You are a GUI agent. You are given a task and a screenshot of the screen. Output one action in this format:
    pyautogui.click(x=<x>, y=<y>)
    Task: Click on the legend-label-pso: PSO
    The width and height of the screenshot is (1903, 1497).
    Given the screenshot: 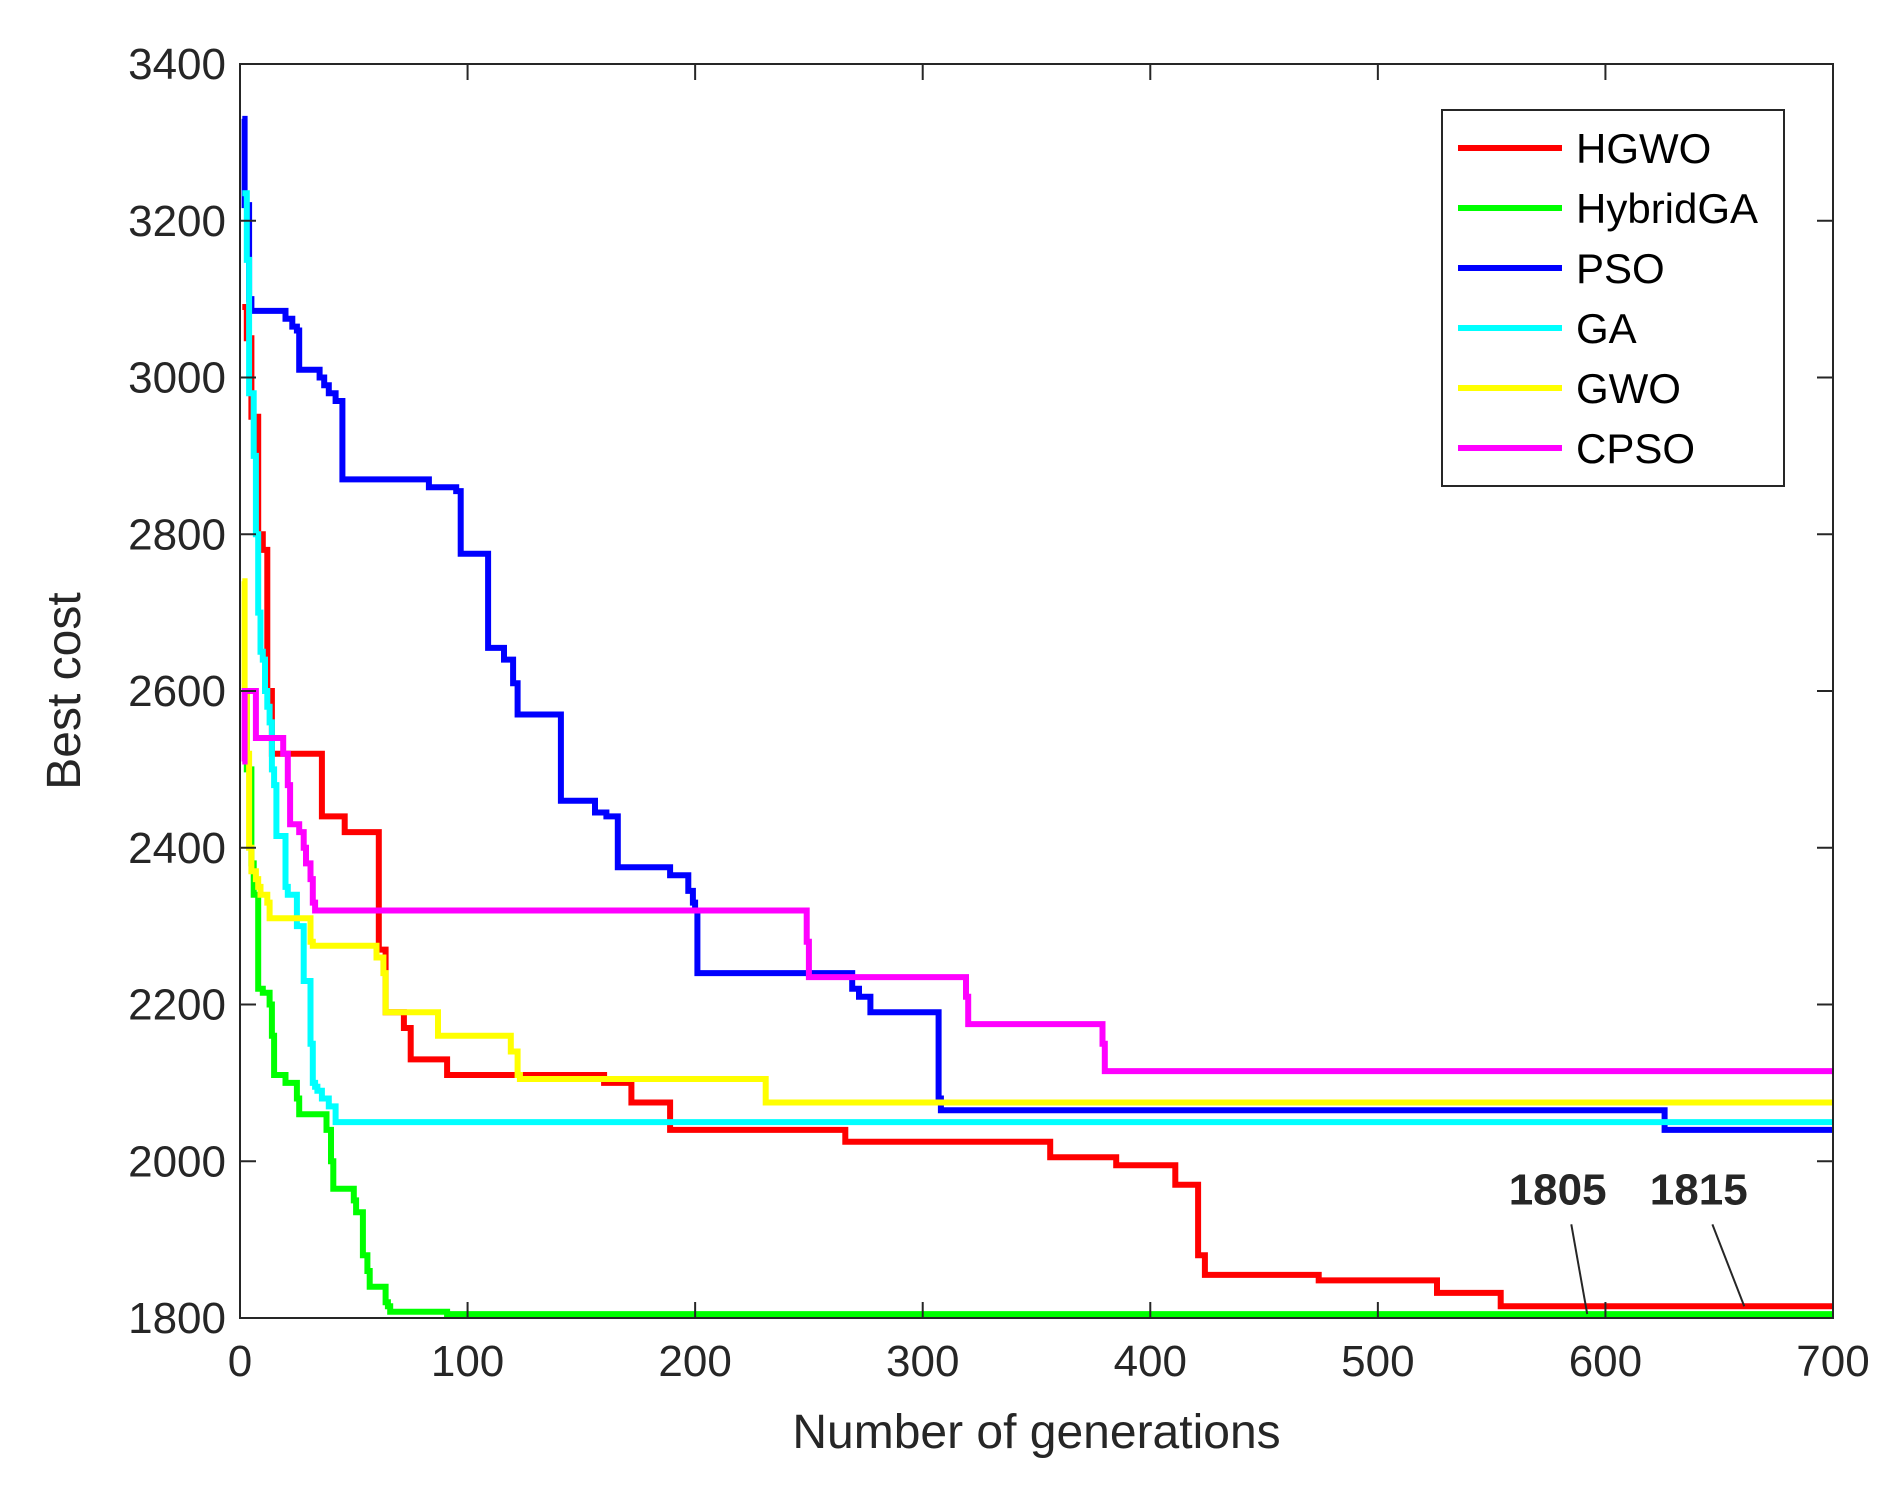 What is the action you would take?
    pyautogui.click(x=1620, y=268)
    